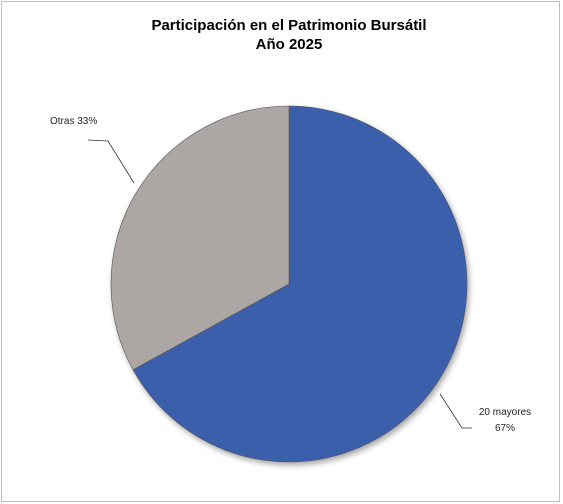 This screenshot has width=563, height=504. I want to click on value-label: 33%, so click(87, 121).